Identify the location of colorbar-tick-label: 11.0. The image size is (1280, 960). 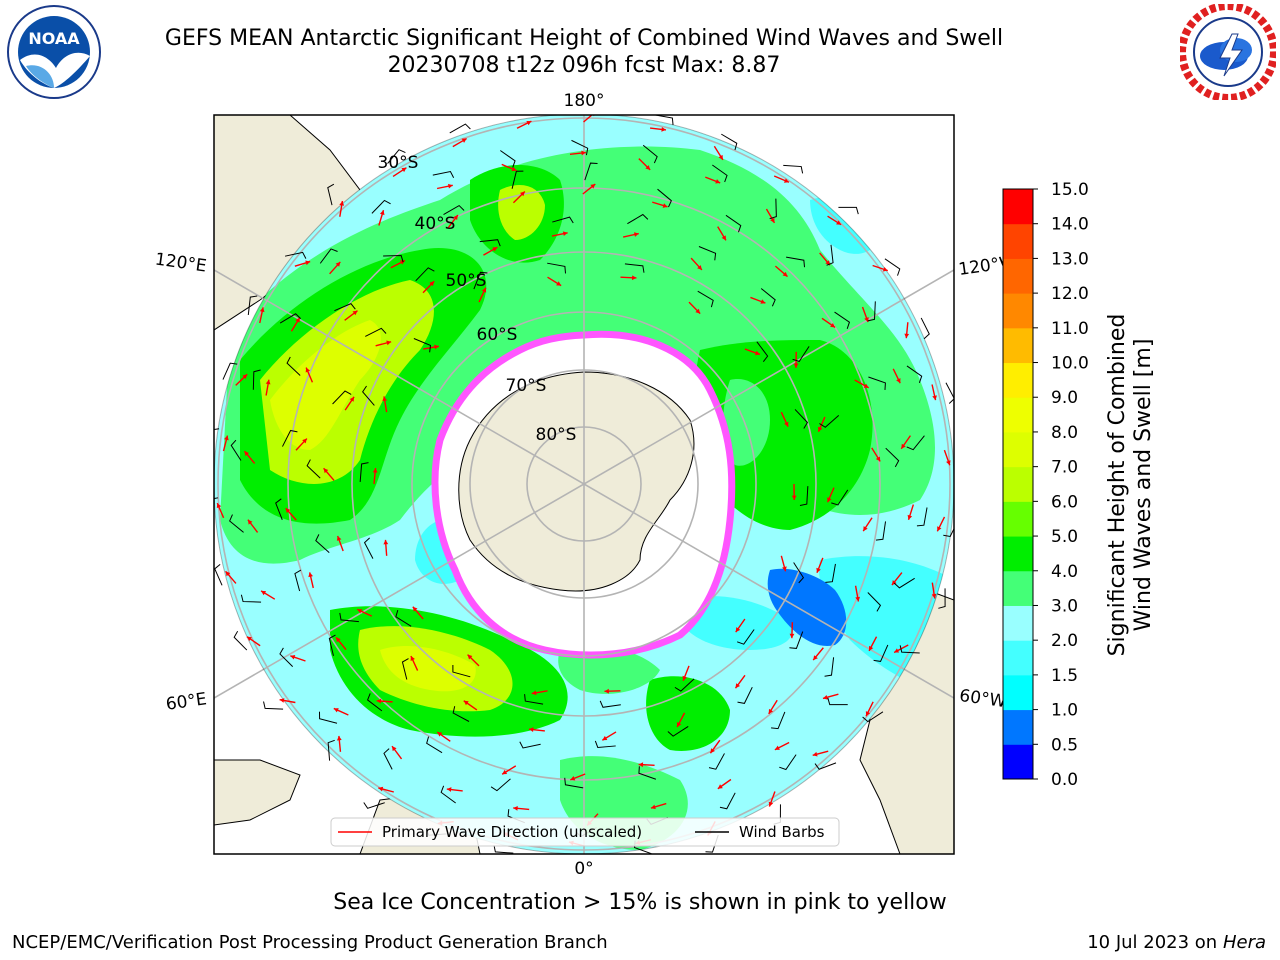
(1070, 329).